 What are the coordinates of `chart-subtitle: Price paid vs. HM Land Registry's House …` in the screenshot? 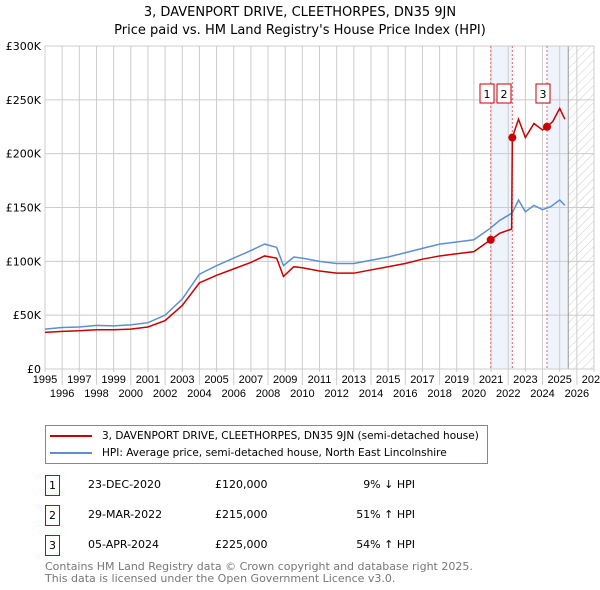 It's located at (300, 30).